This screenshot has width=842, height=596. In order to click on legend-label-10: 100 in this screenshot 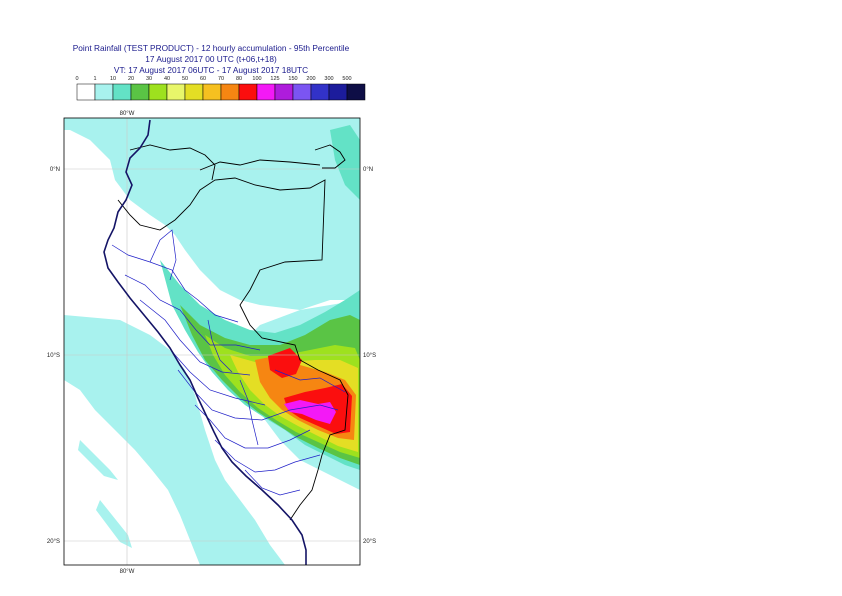, I will do `click(256, 79)`.